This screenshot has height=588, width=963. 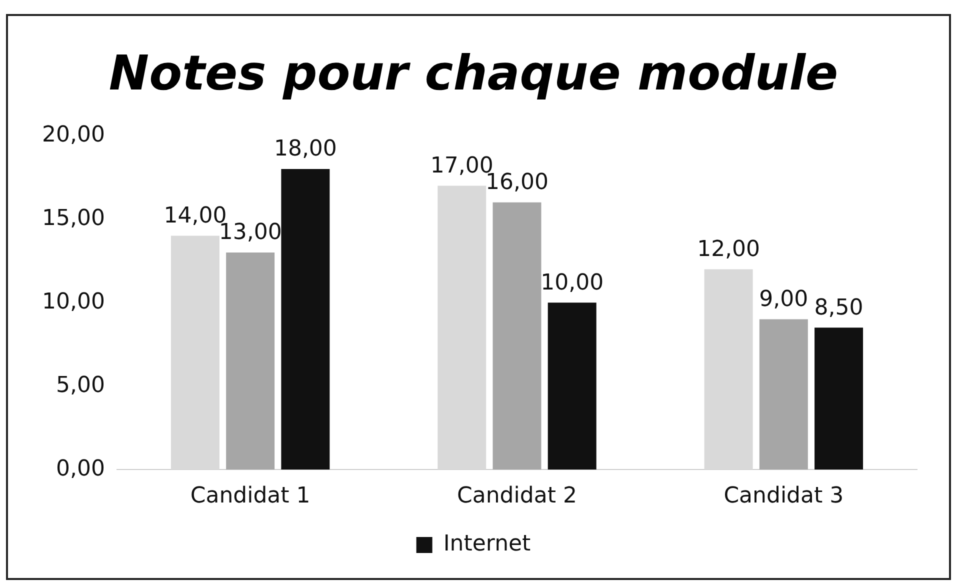 What do you see at coordinates (783, 299) in the screenshot?
I see `data-label: 9,00` at bounding box center [783, 299].